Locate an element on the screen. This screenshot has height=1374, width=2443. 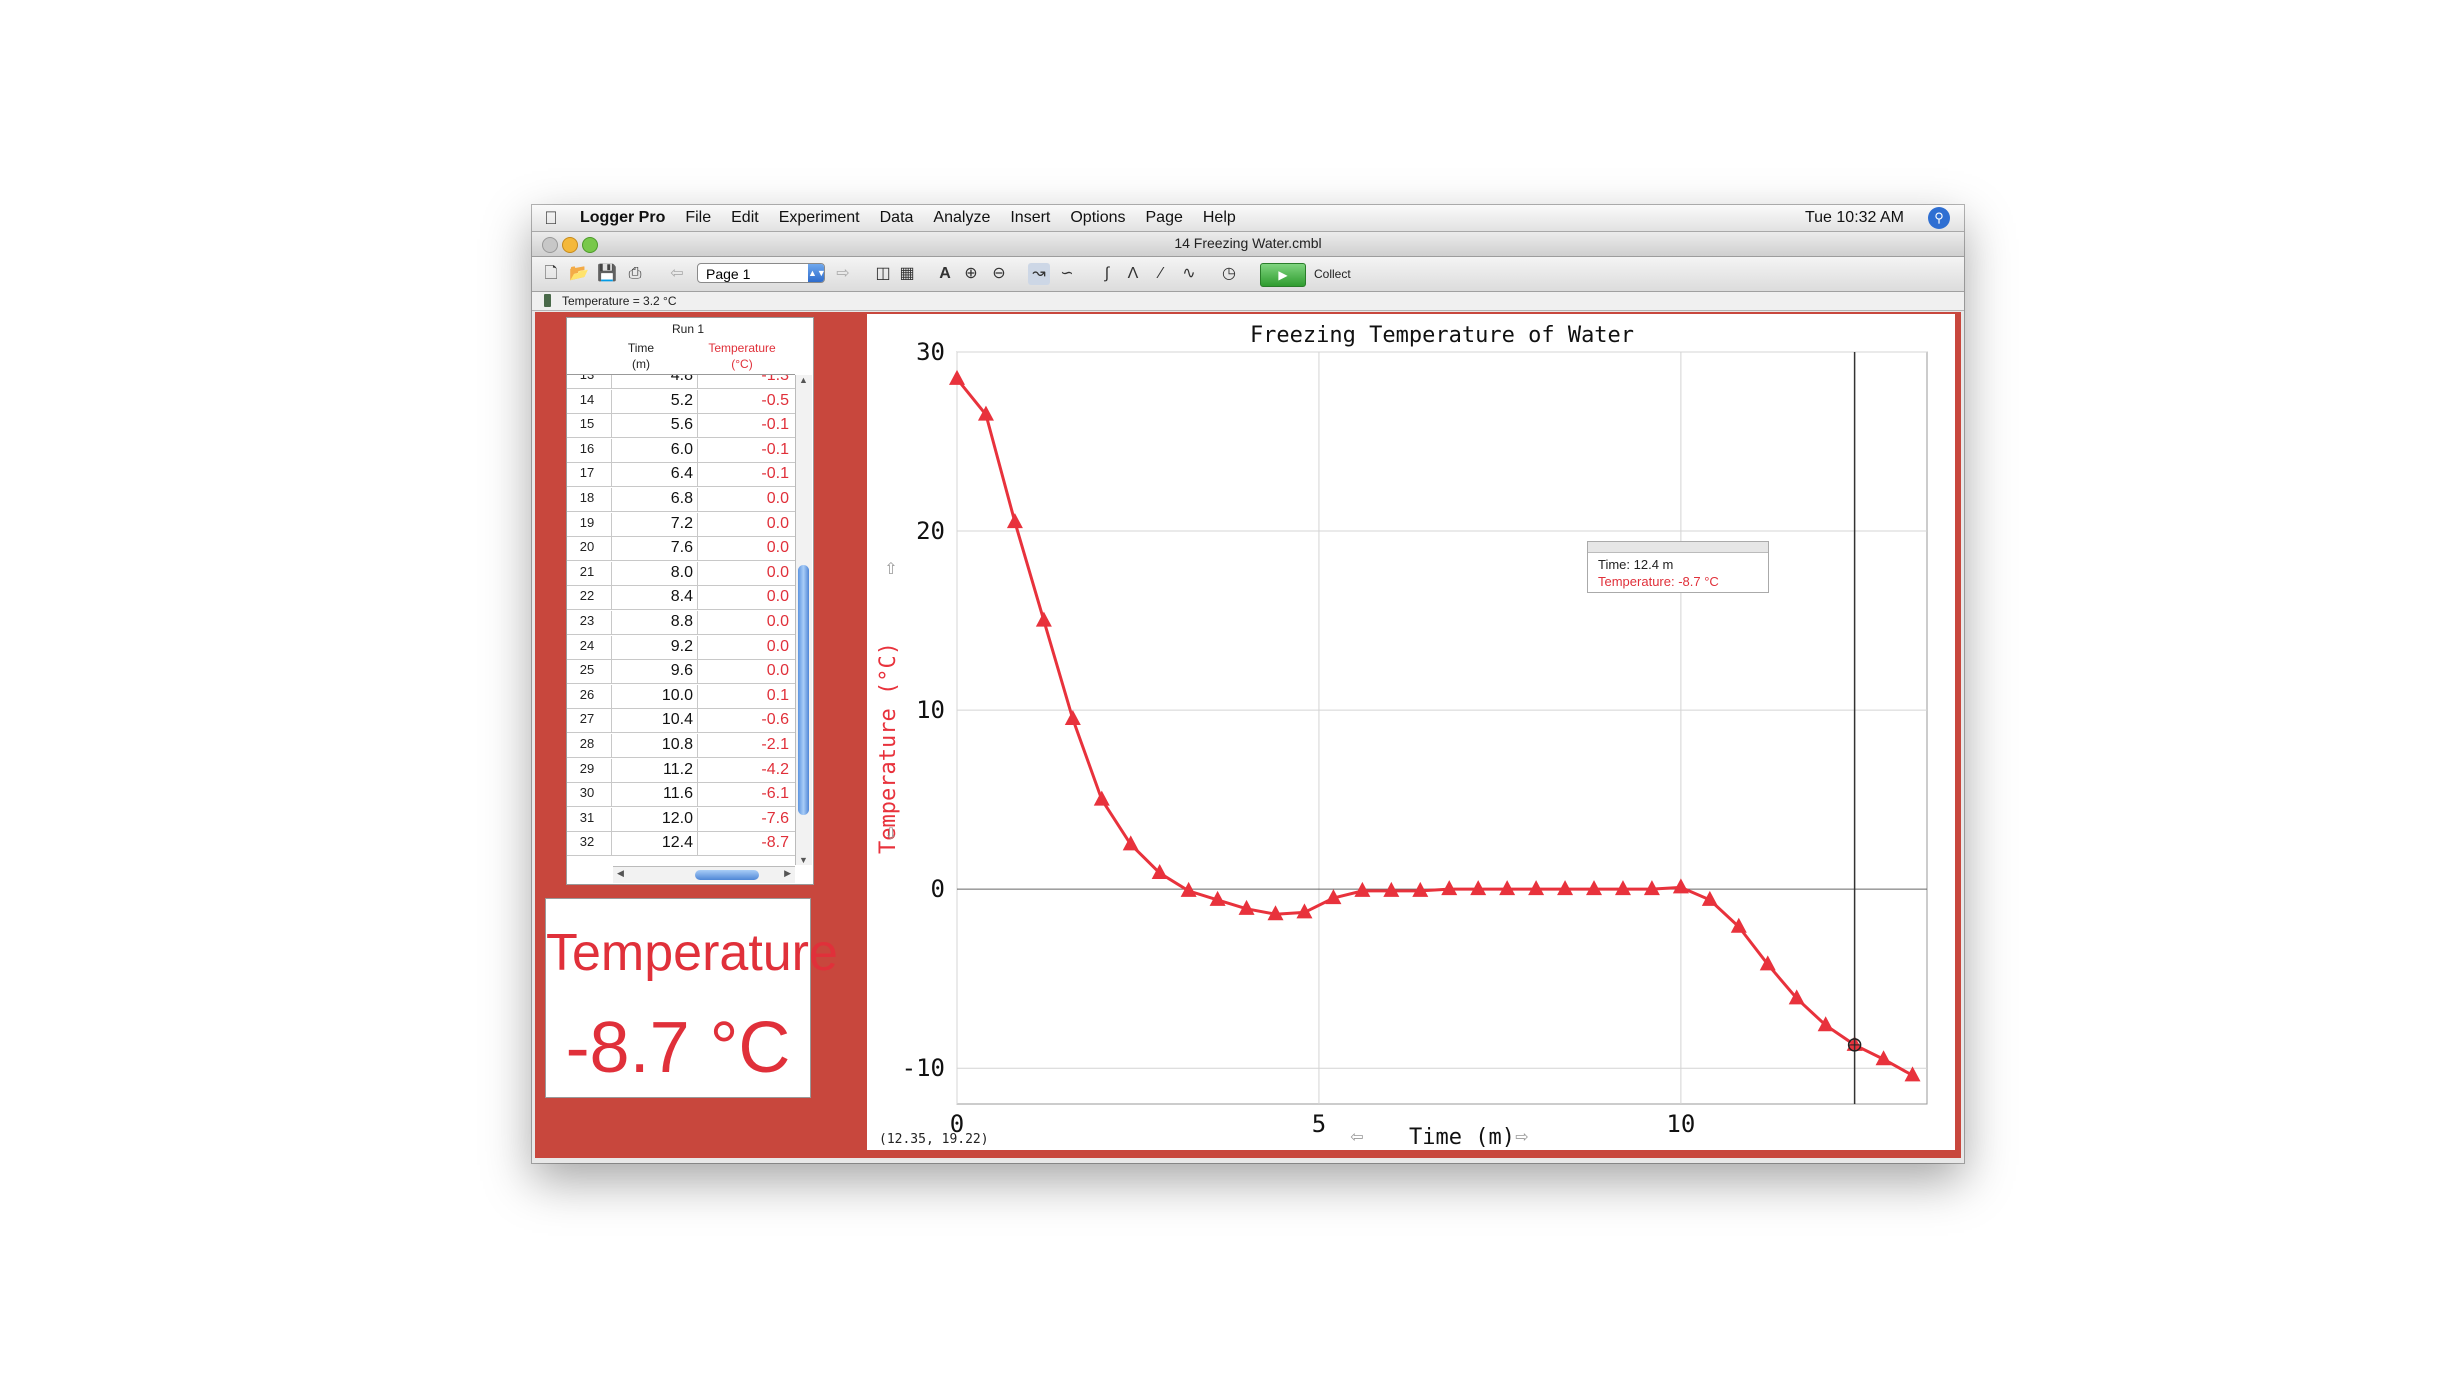
new-file-icon: 🗋 is located at coordinates (551, 273).